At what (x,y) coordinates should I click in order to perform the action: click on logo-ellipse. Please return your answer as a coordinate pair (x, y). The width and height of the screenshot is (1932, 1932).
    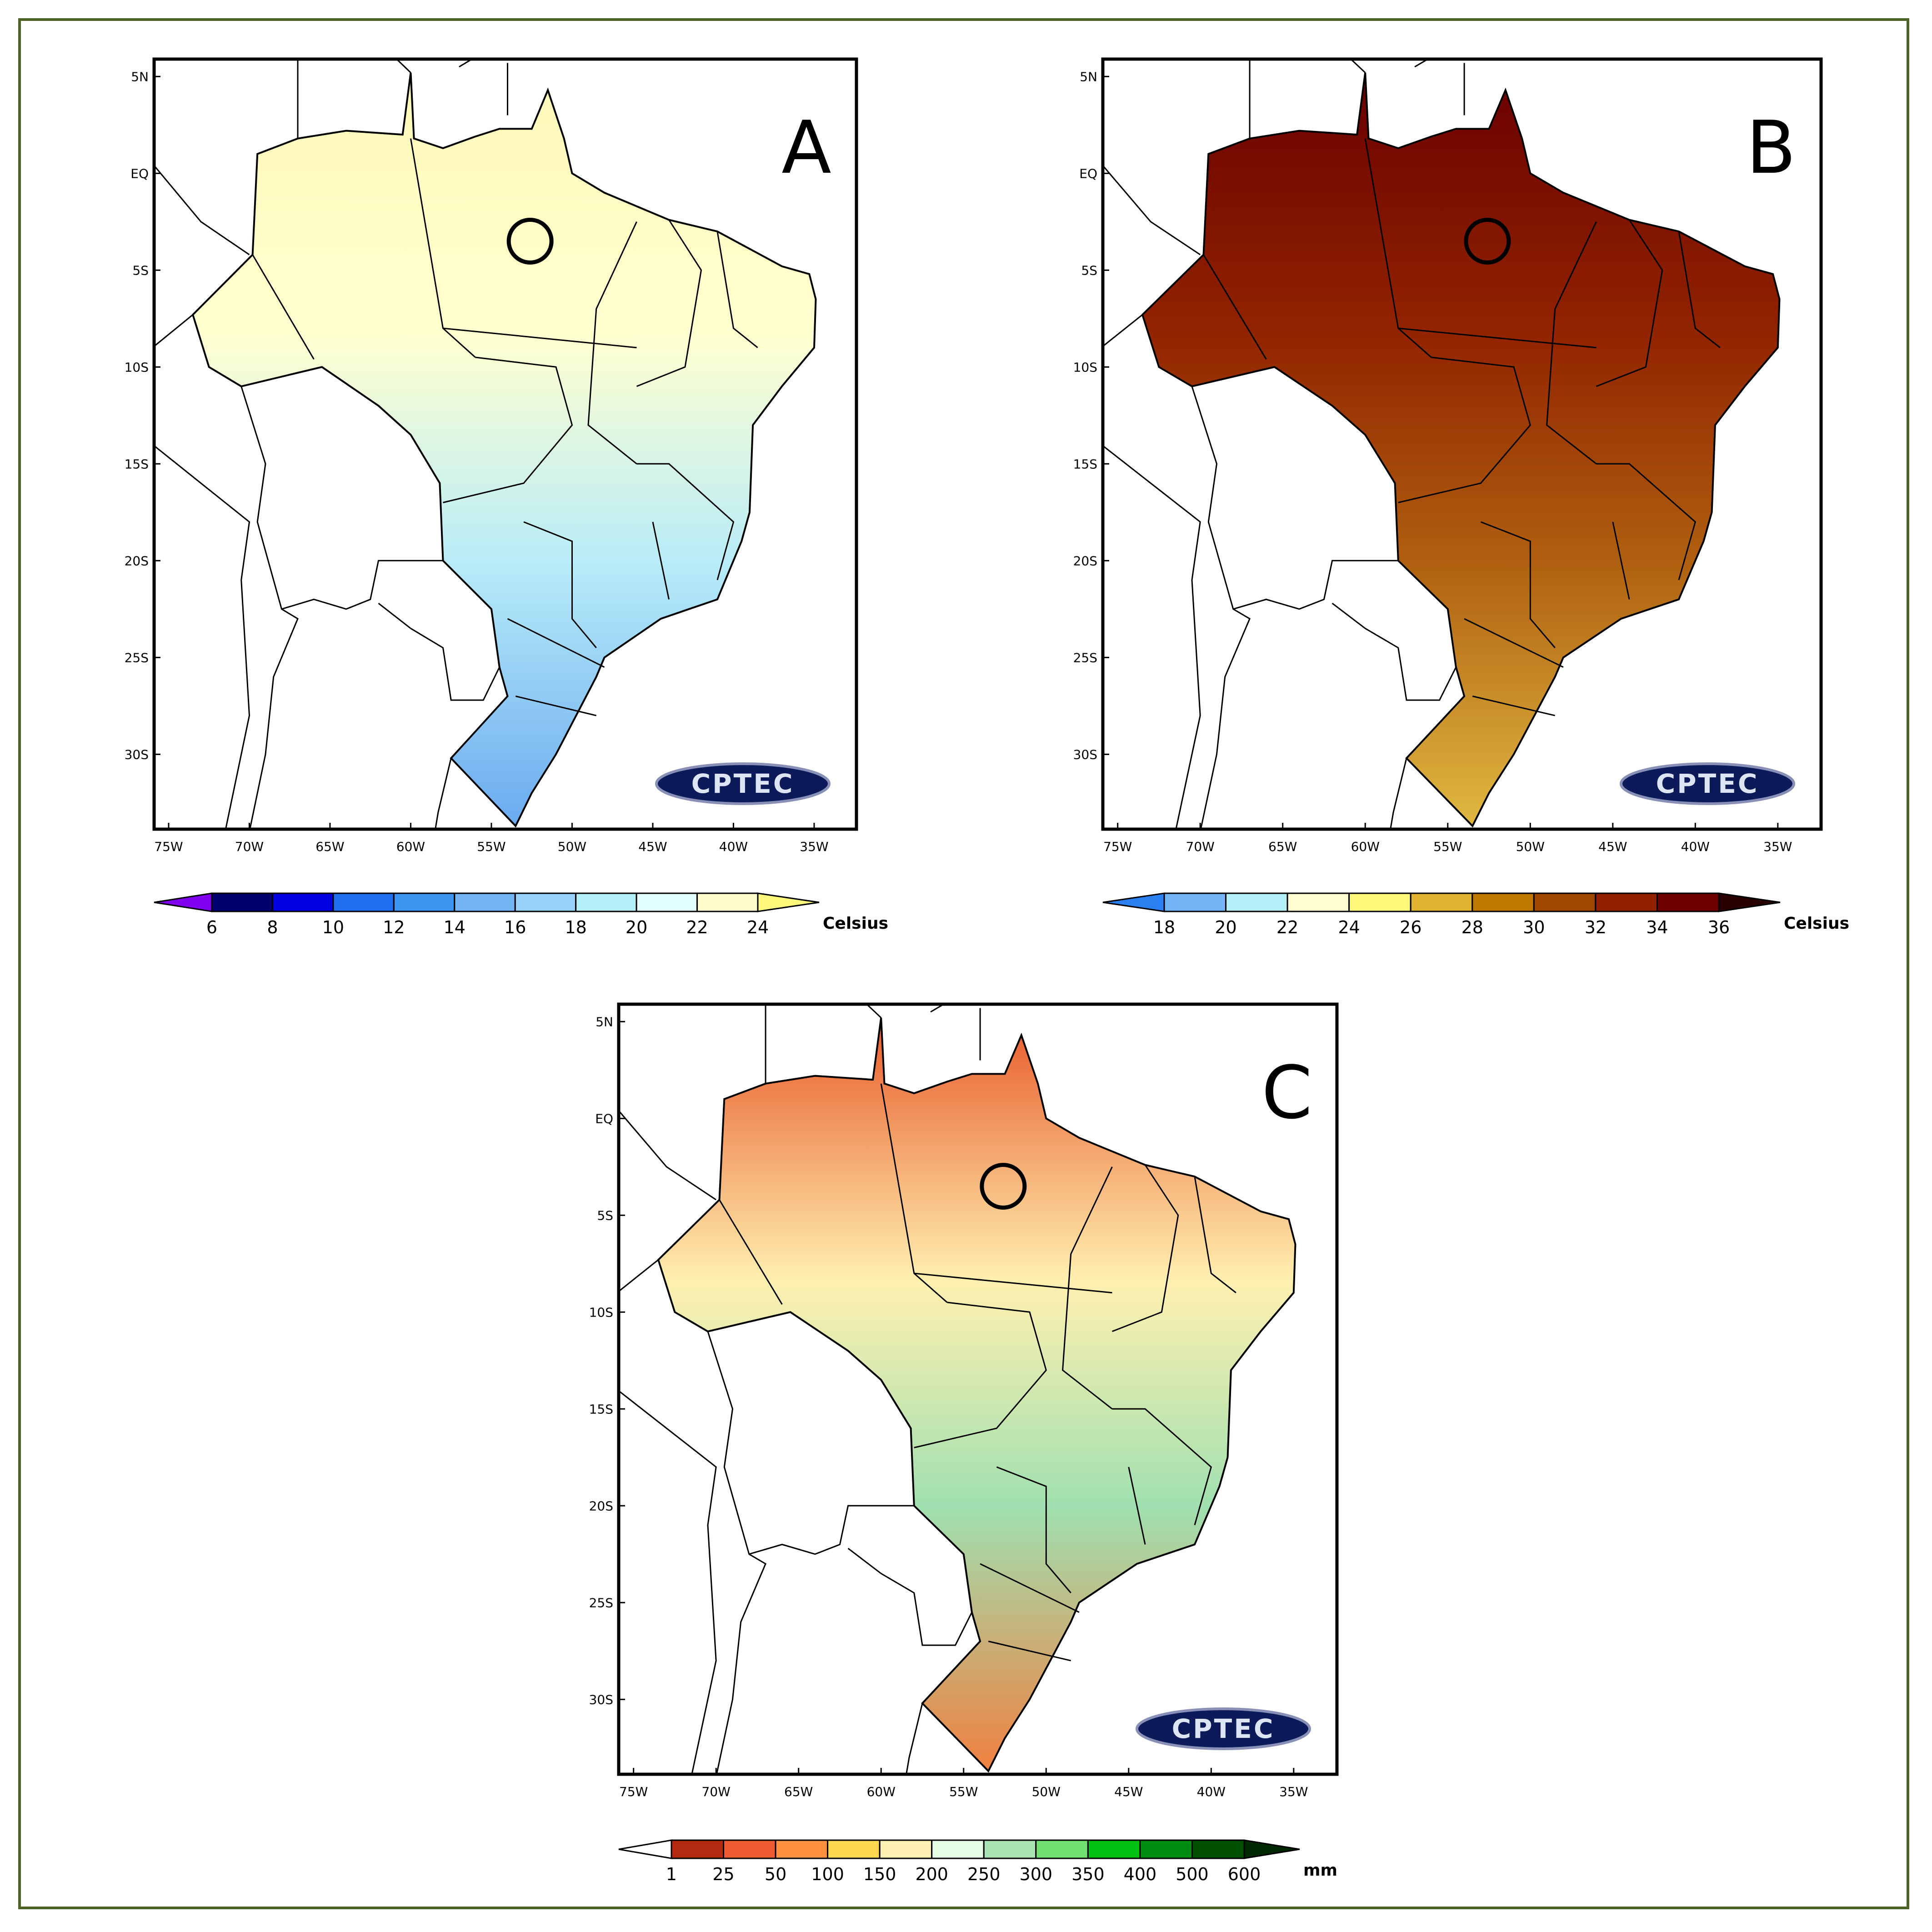
    Looking at the image, I should click on (1707, 783).